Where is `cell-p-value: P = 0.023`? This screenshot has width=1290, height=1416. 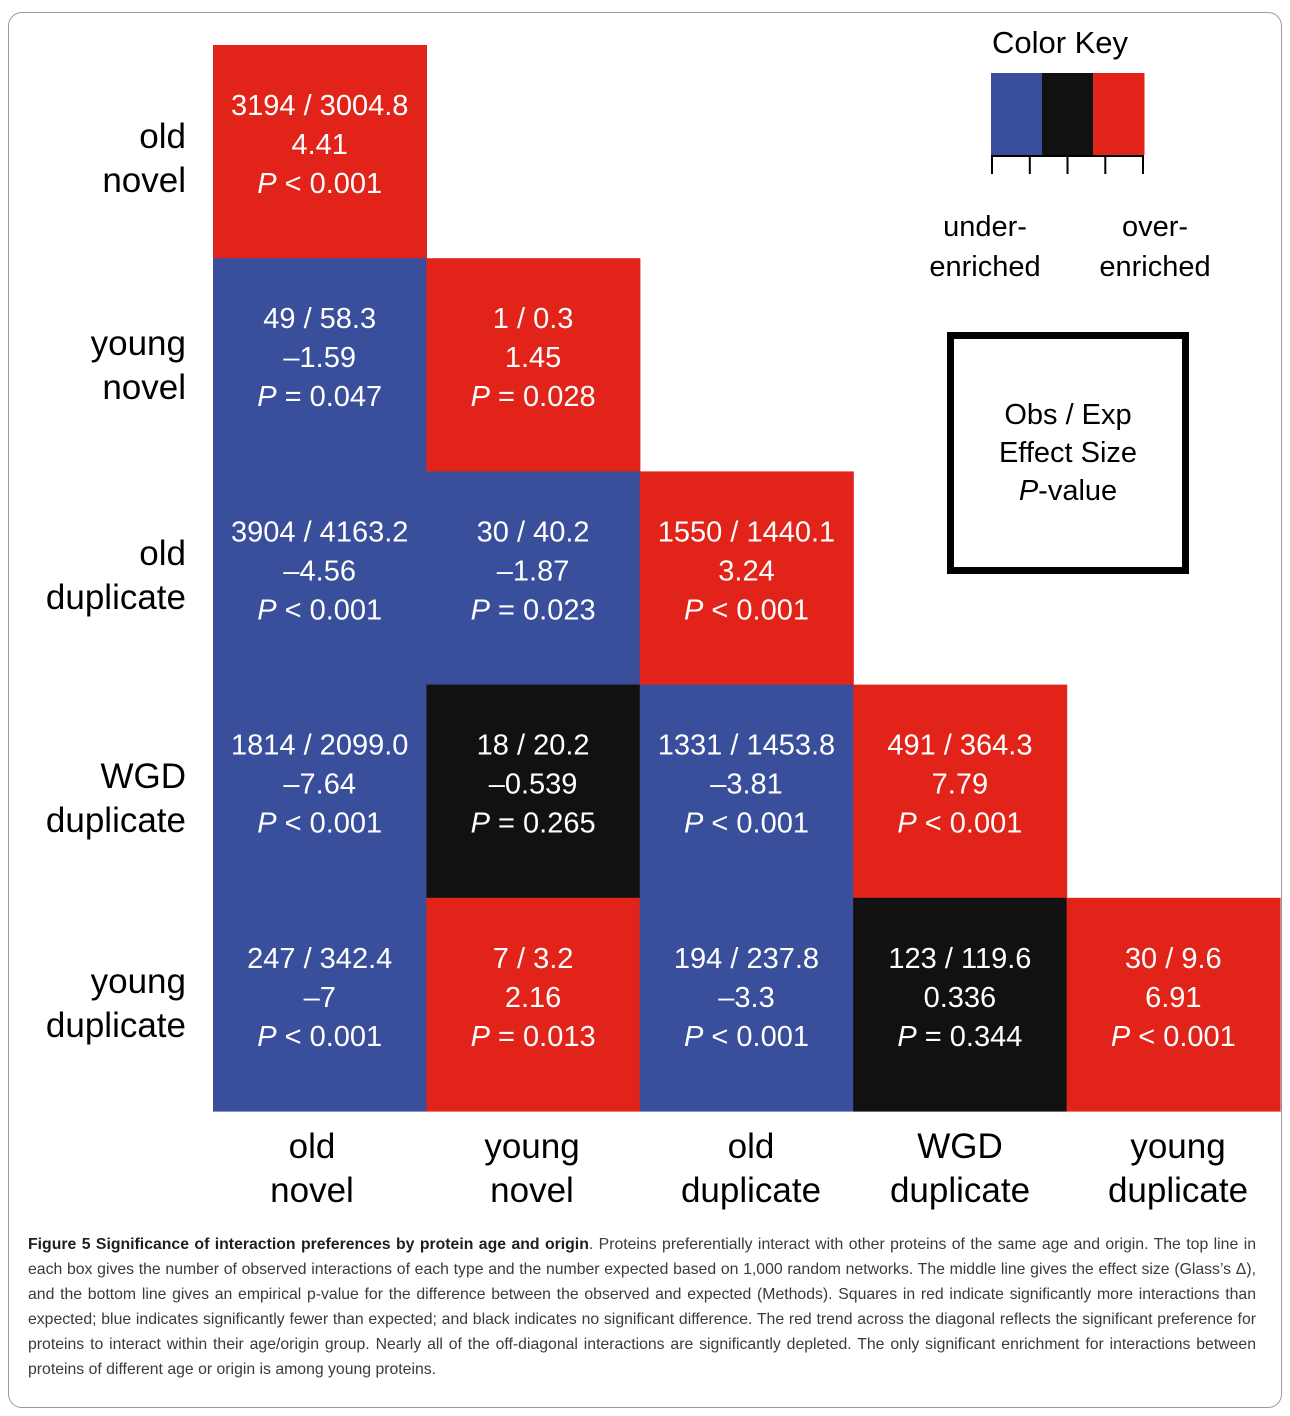 cell-p-value: P = 0.023 is located at coordinates (533, 610).